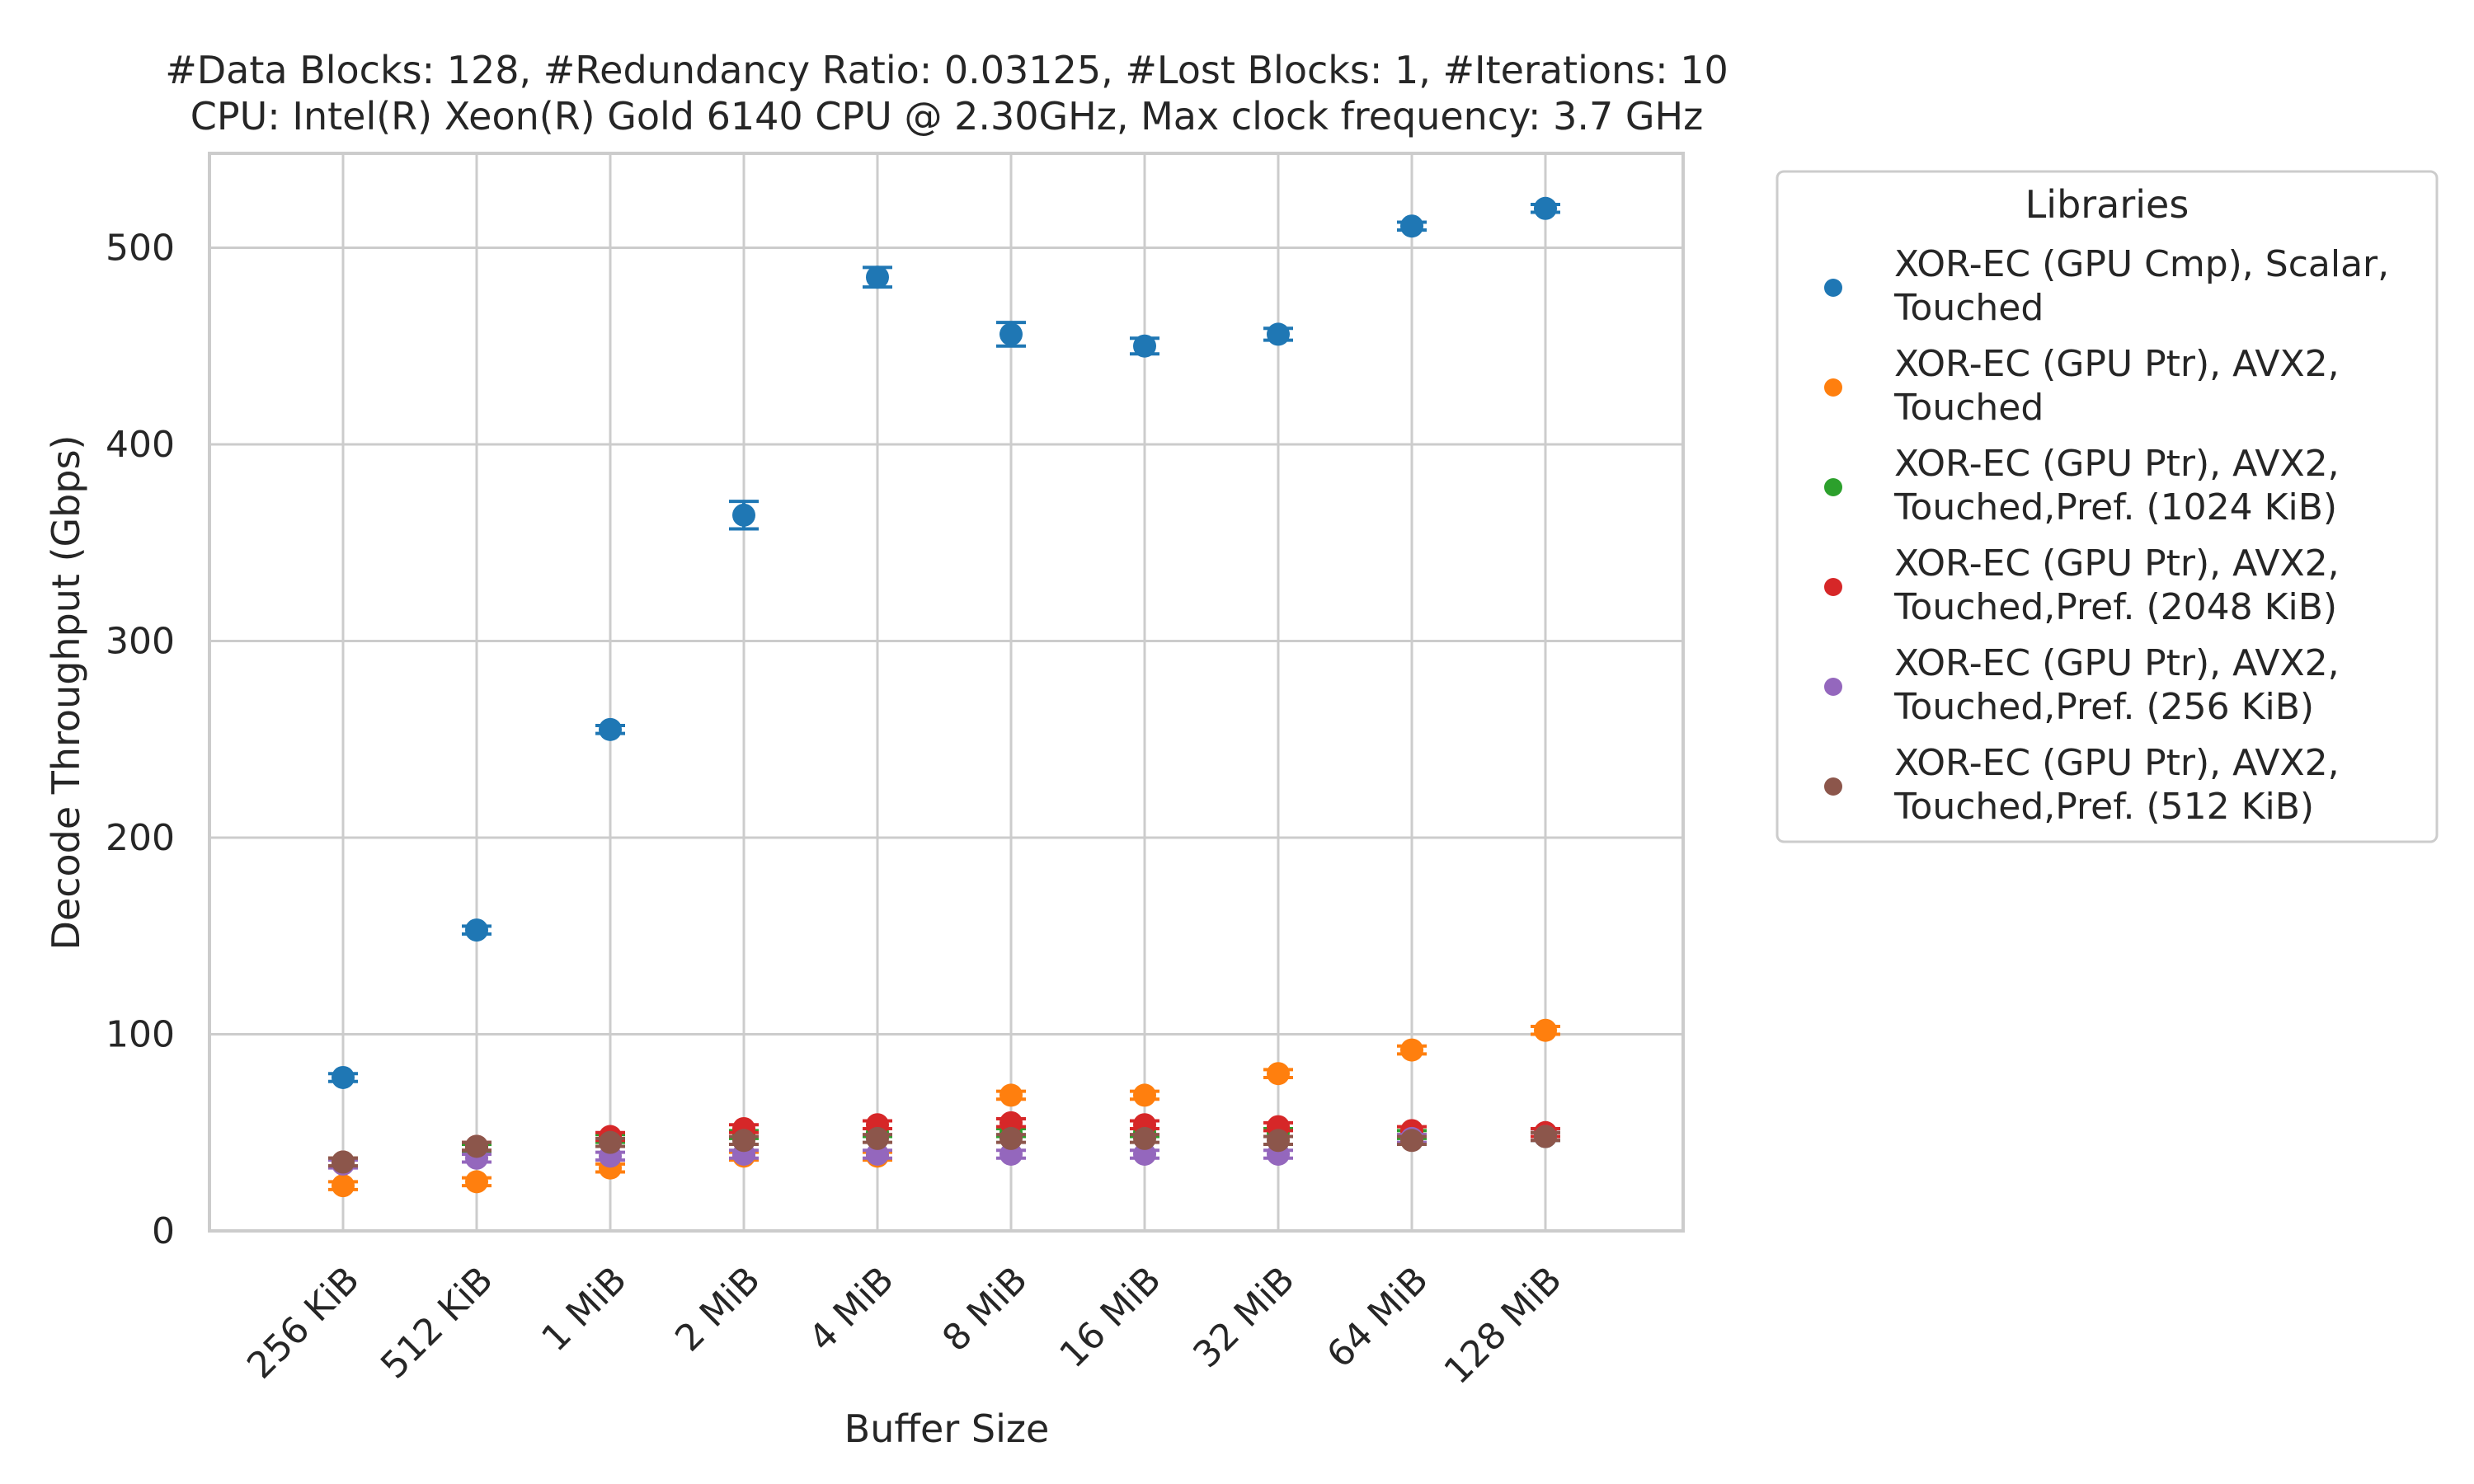 The height and width of the screenshot is (1484, 2474). What do you see at coordinates (140, 739) in the screenshot?
I see `y-axis-ticks: 0 100 200 300 400 500` at bounding box center [140, 739].